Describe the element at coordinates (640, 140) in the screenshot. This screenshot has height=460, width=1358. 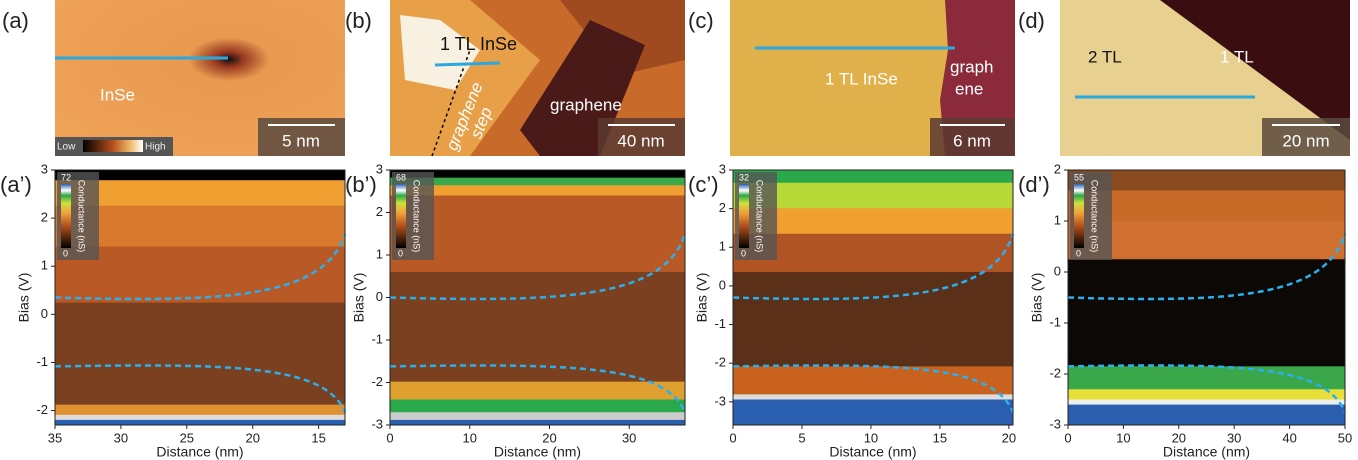
I see `scale-bar-label: 40 nm` at that location.